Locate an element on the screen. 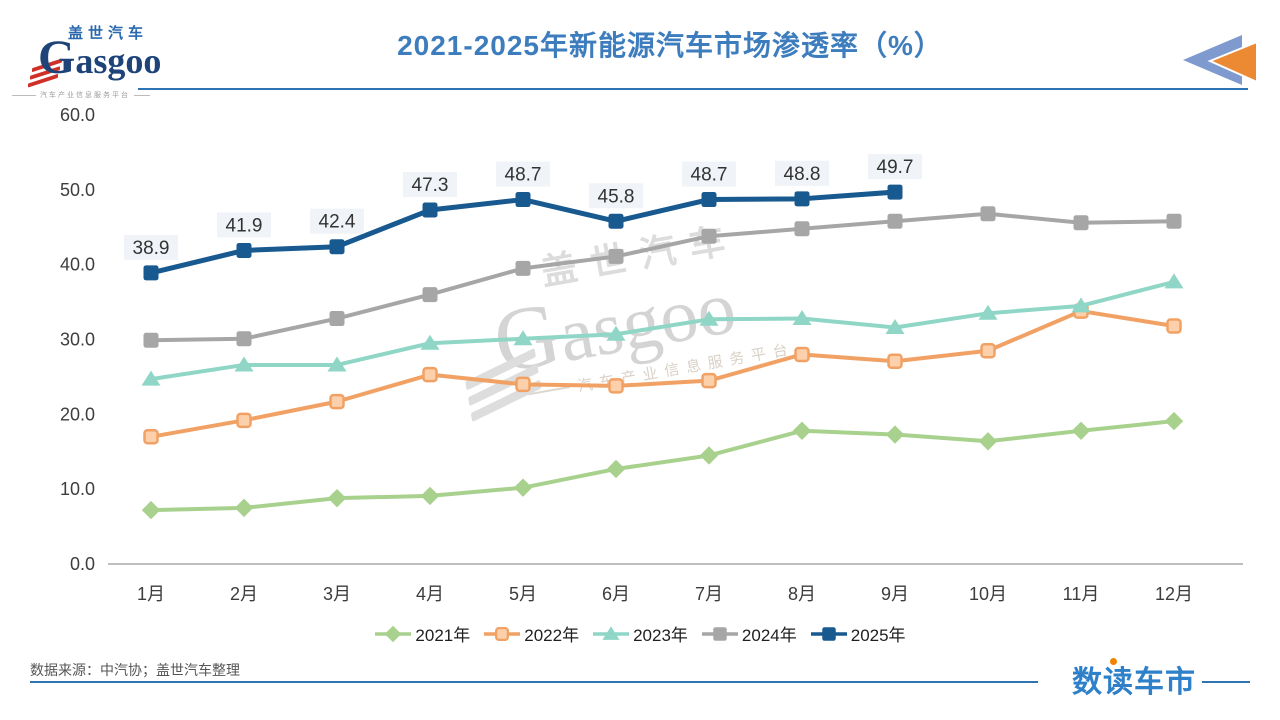 The image size is (1280, 720). gasgoo-logo: 盖世汽车 Gasgoo 汽车产业信息服务平台 is located at coordinates (86, 53).